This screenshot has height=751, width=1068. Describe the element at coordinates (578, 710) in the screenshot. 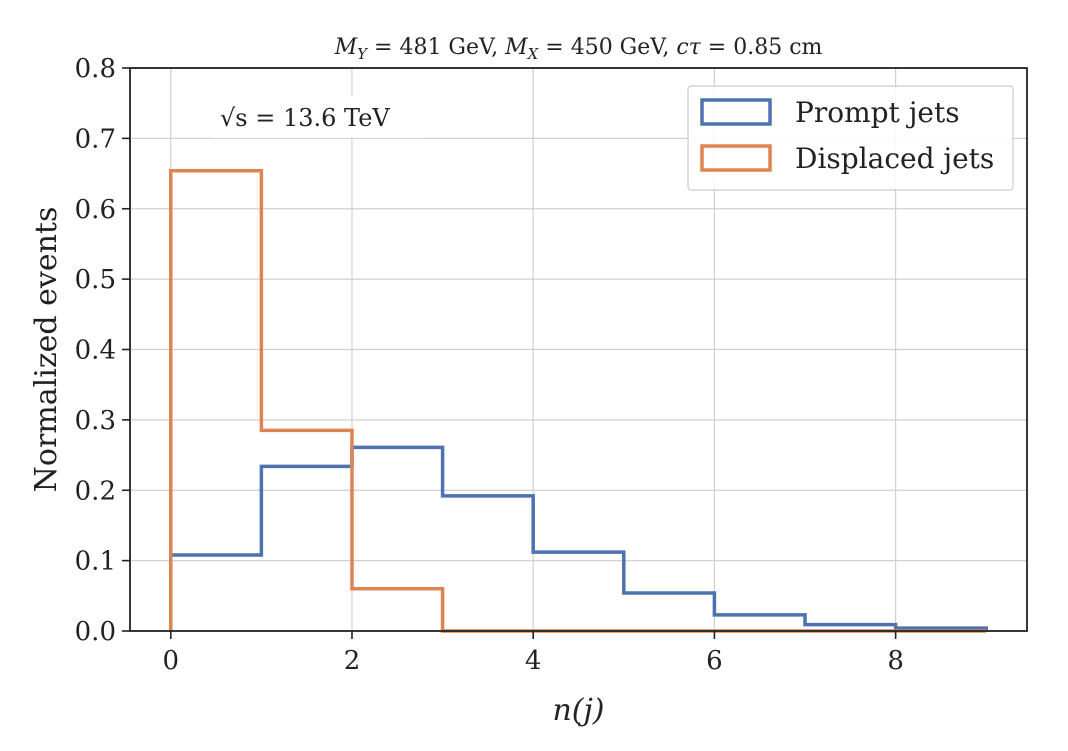

I see `x-axis-label: n(j)` at that location.